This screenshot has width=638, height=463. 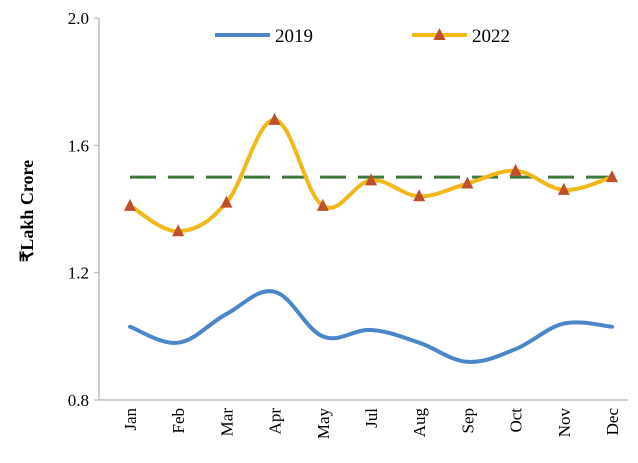 What do you see at coordinates (58, 209) in the screenshot?
I see `y-axis: 0.8 1.2 1.6 2.0 ₹Lakh Crore` at bounding box center [58, 209].